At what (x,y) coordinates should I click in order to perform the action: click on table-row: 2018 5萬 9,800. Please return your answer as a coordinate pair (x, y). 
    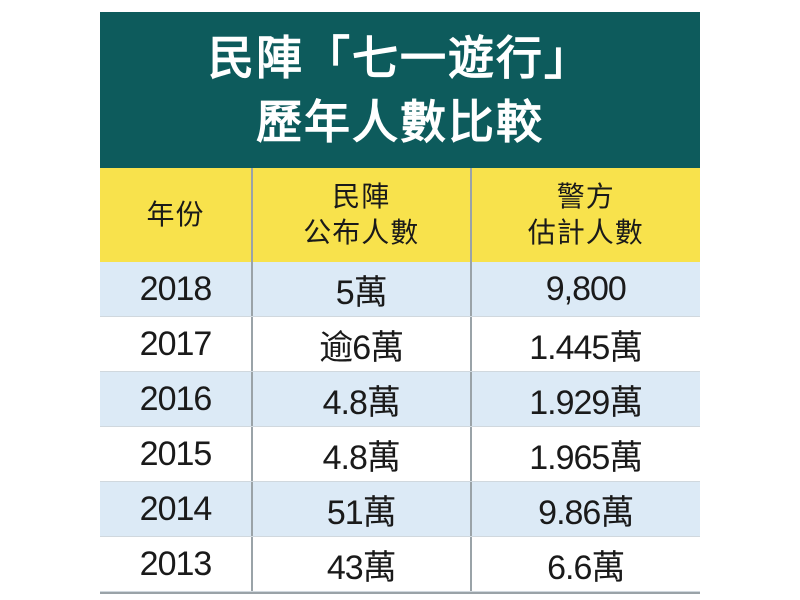
    Looking at the image, I should click on (400, 289).